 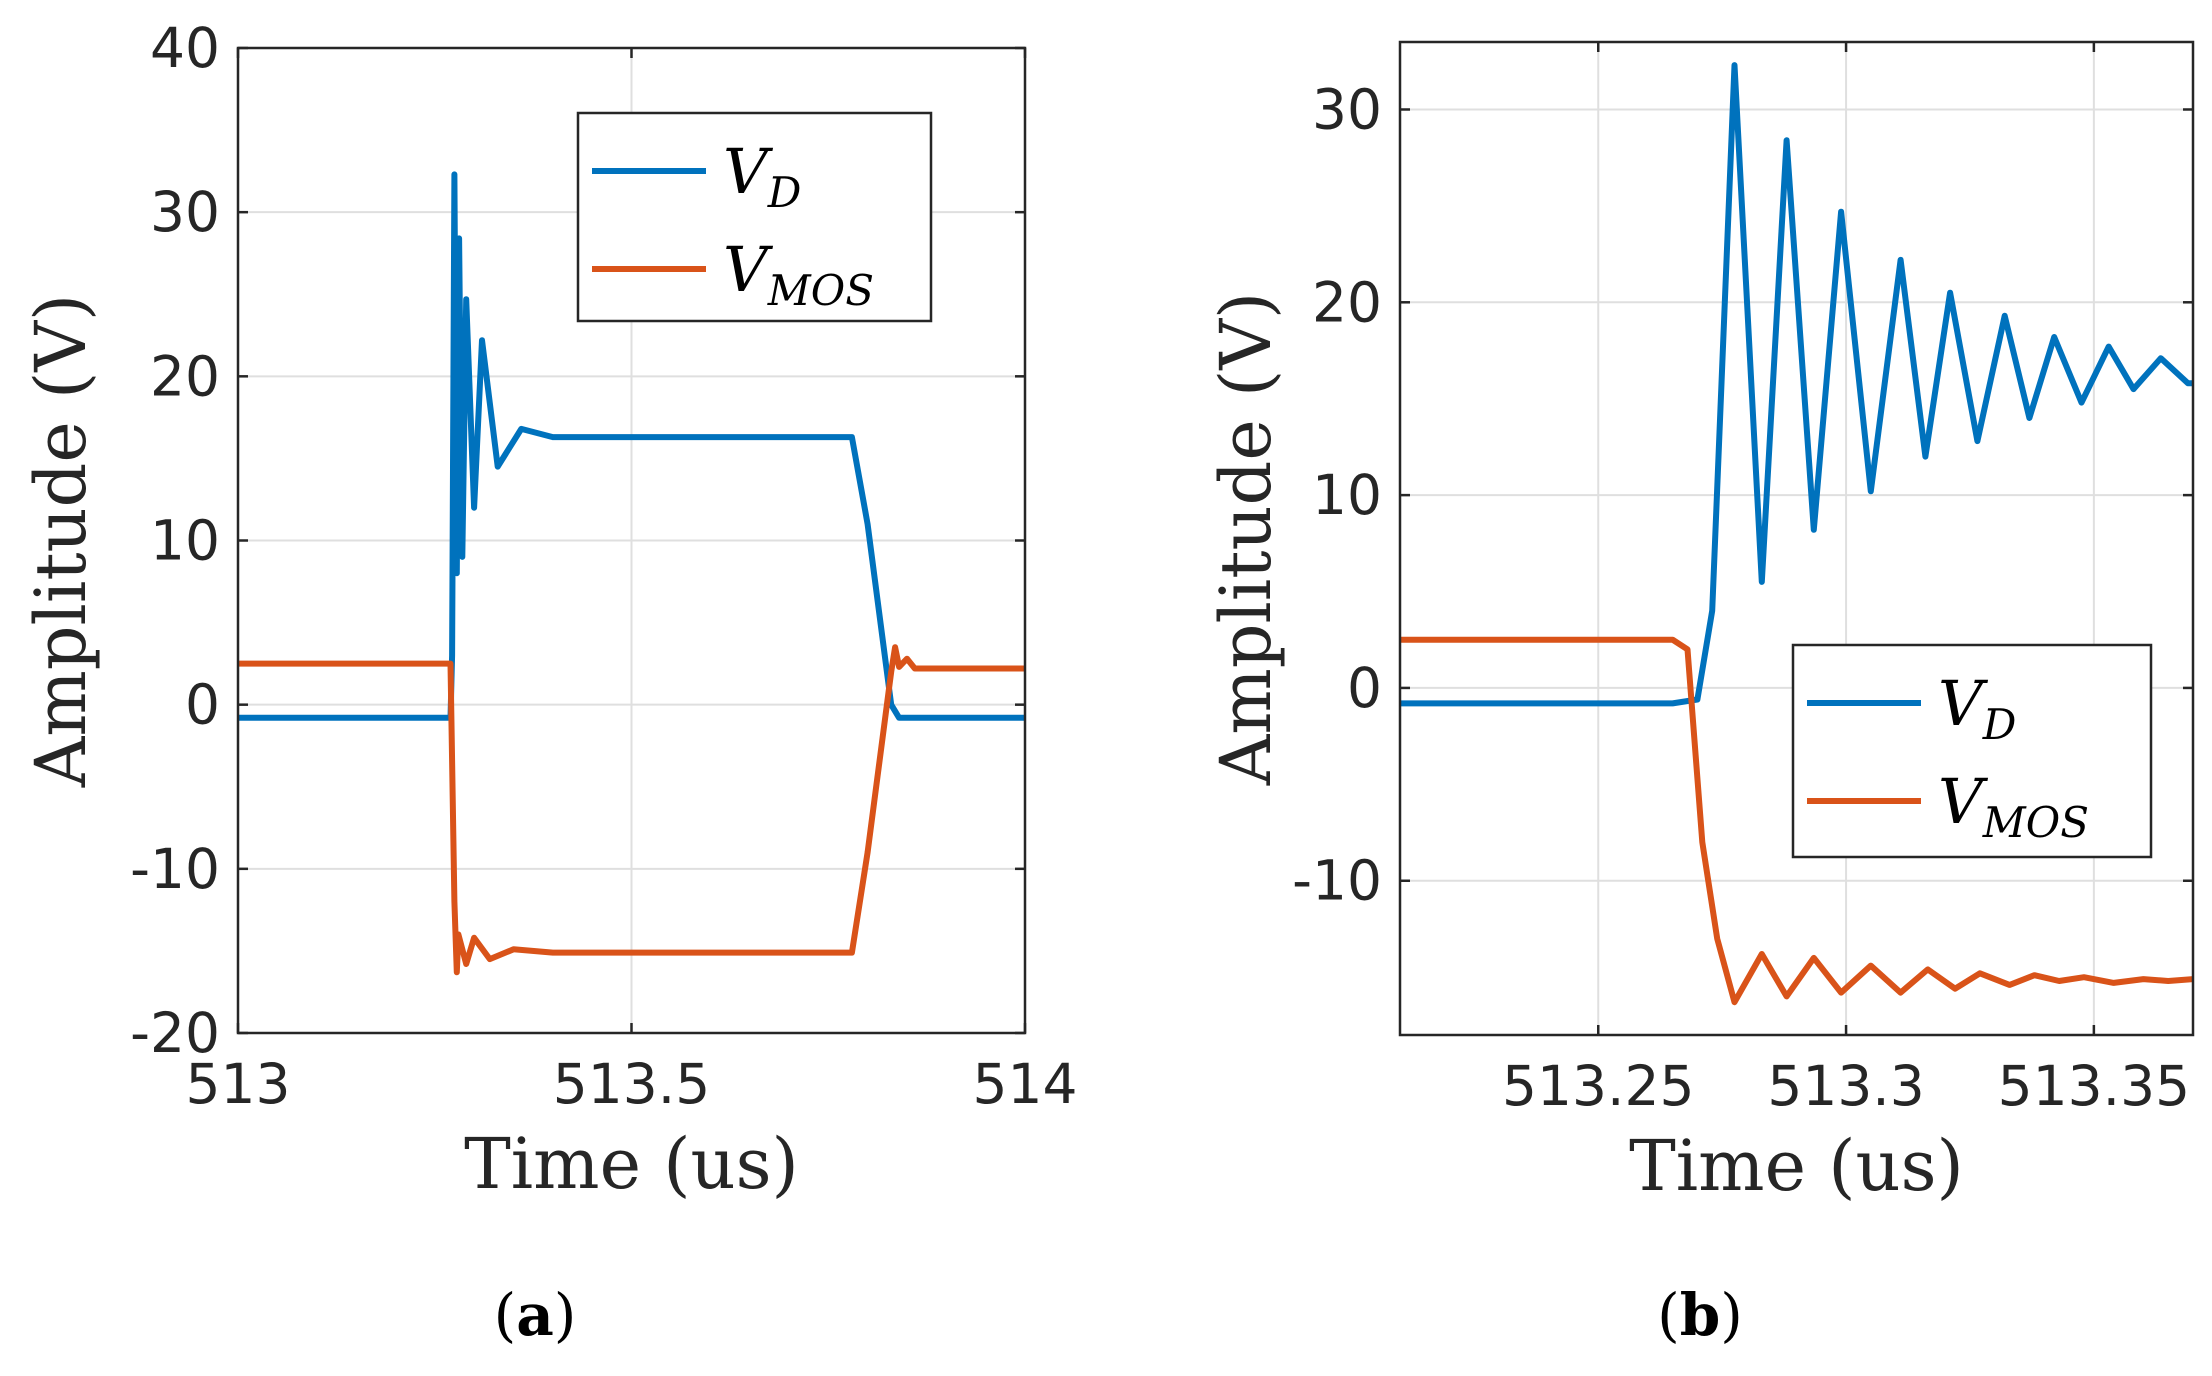 What do you see at coordinates (1025, 1084) in the screenshot?
I see `x-tick-label: 514` at bounding box center [1025, 1084].